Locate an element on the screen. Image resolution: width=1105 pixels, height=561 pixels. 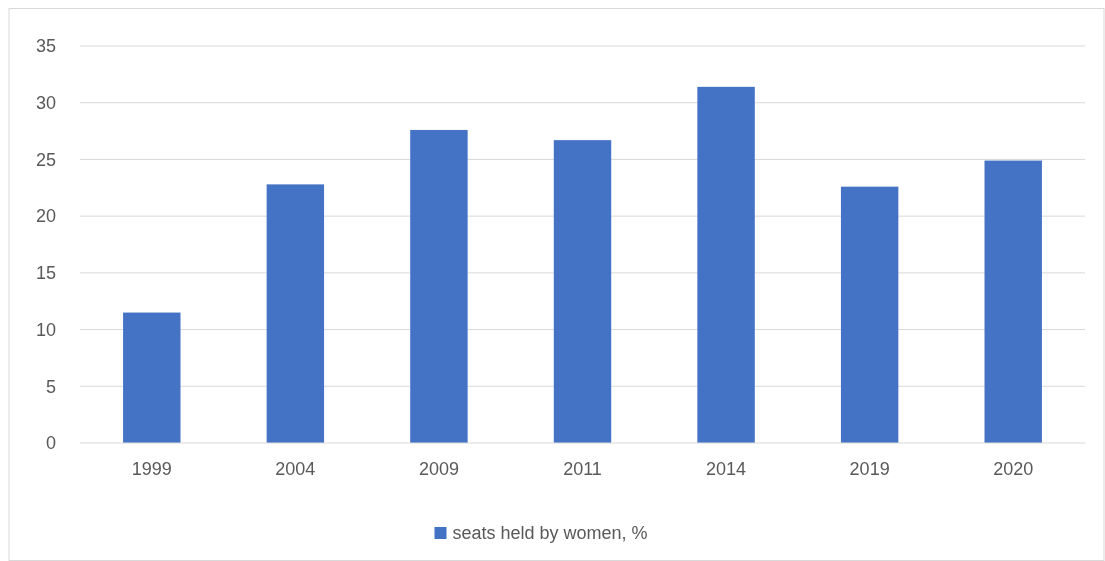
y-tick-label: 20 is located at coordinates (45, 216).